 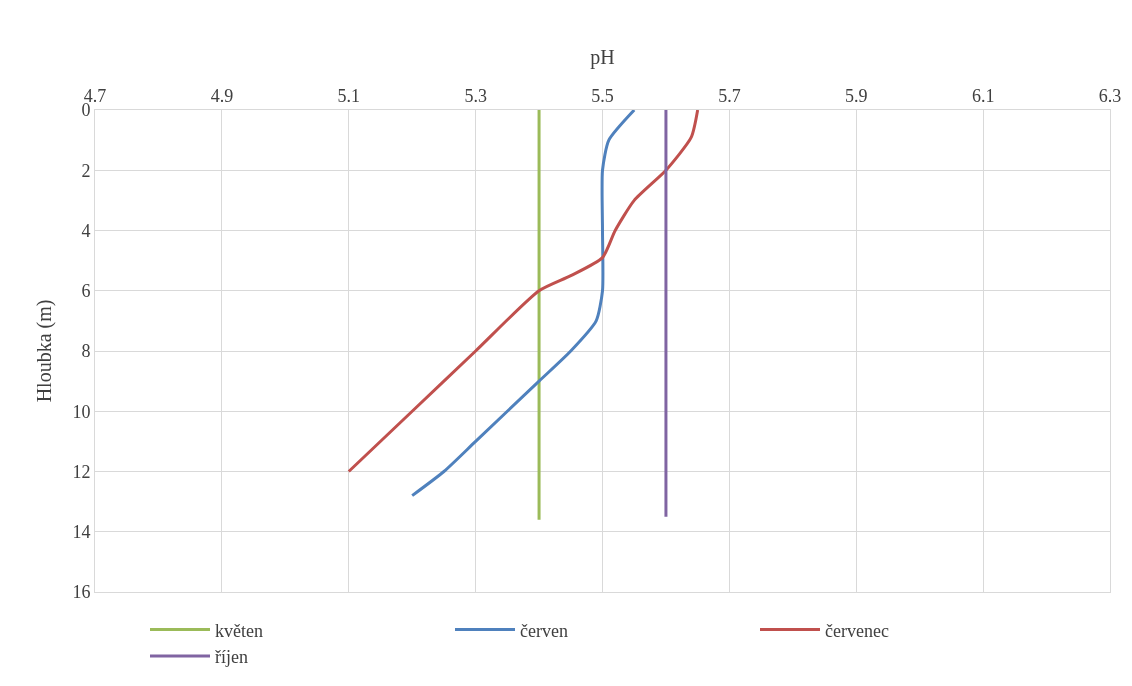 What do you see at coordinates (602, 95) in the screenshot?
I see `x-tick-label: 5.5` at bounding box center [602, 95].